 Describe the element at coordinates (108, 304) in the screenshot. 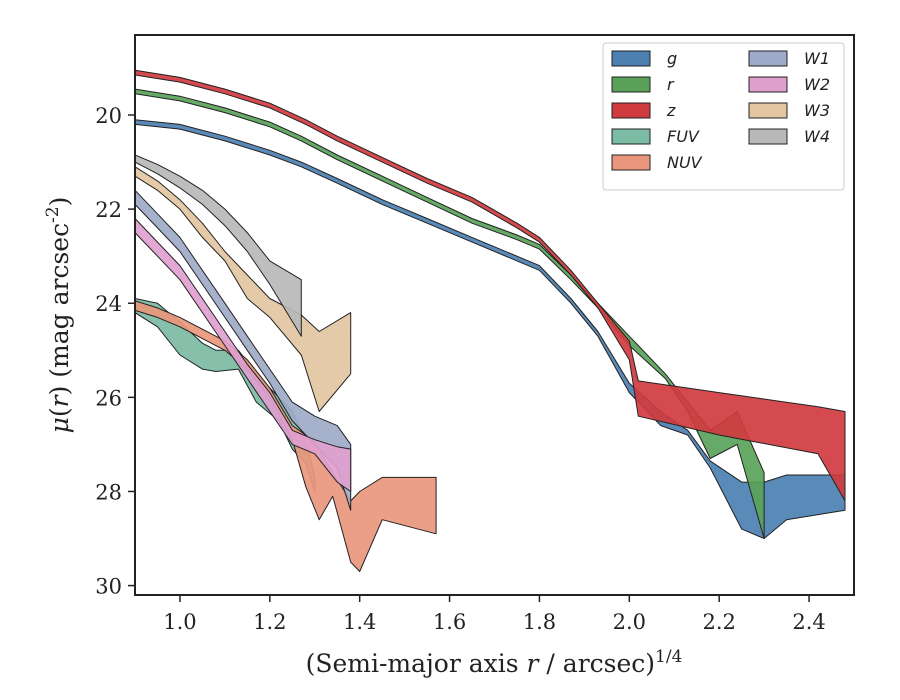

I see `y-tick-label: 24` at that location.